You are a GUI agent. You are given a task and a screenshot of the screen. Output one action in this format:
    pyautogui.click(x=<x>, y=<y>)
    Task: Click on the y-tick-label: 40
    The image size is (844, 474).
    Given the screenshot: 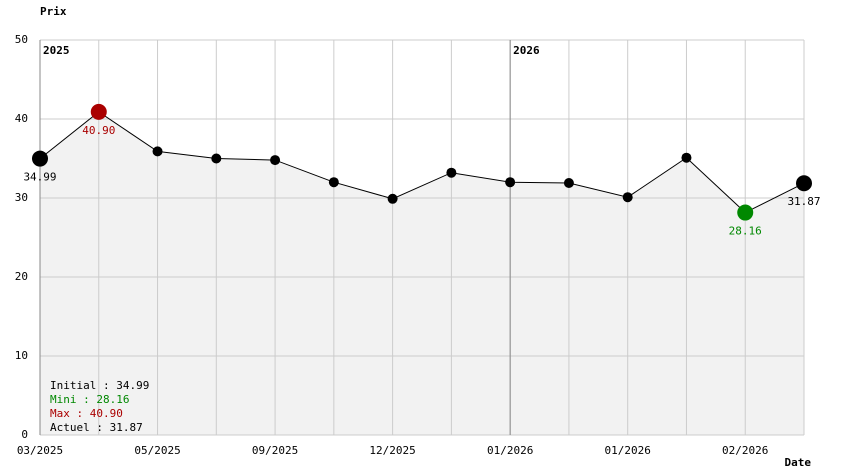 What is the action you would take?
    pyautogui.click(x=21, y=118)
    